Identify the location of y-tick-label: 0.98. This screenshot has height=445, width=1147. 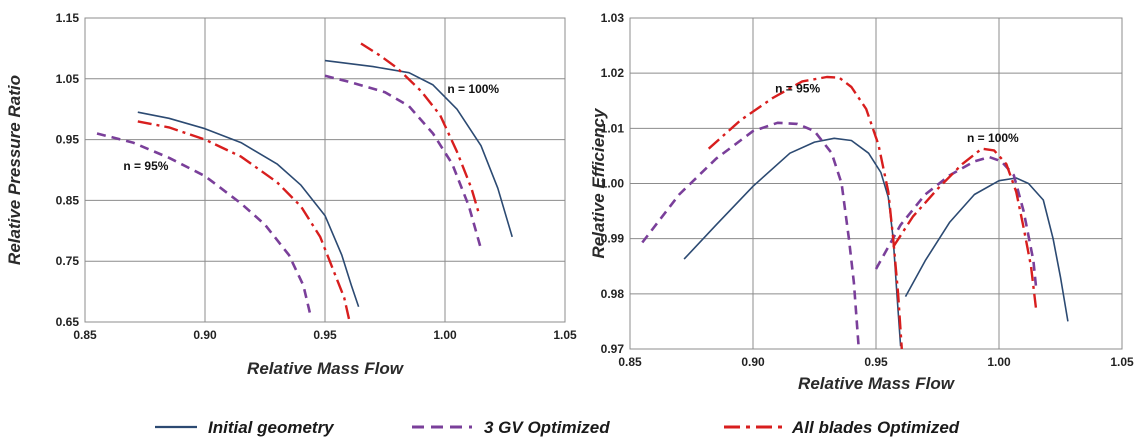
(613, 294).